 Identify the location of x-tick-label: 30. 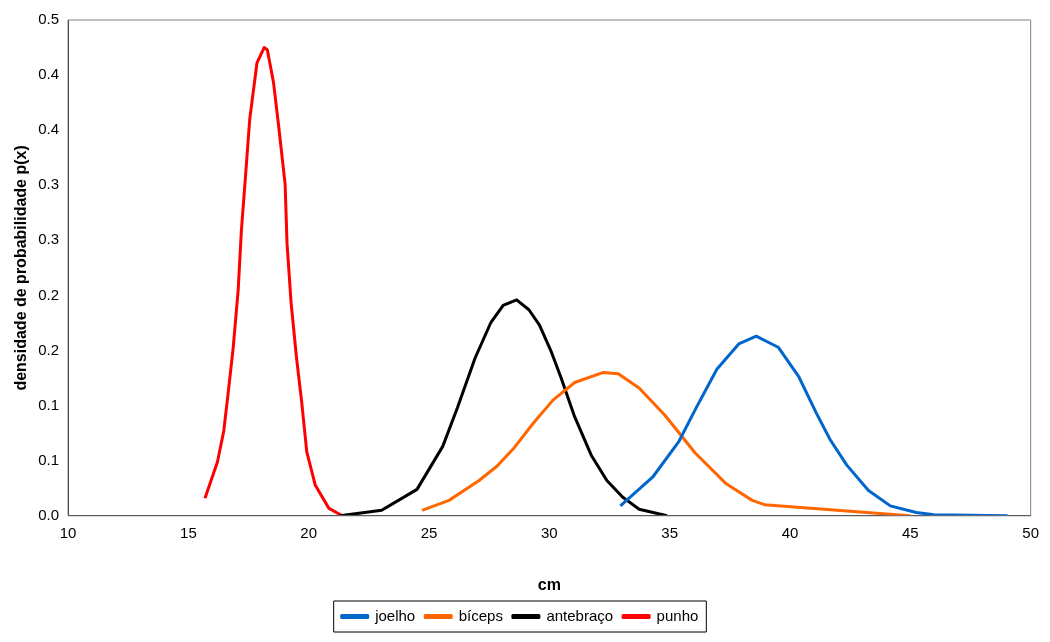
(549, 532).